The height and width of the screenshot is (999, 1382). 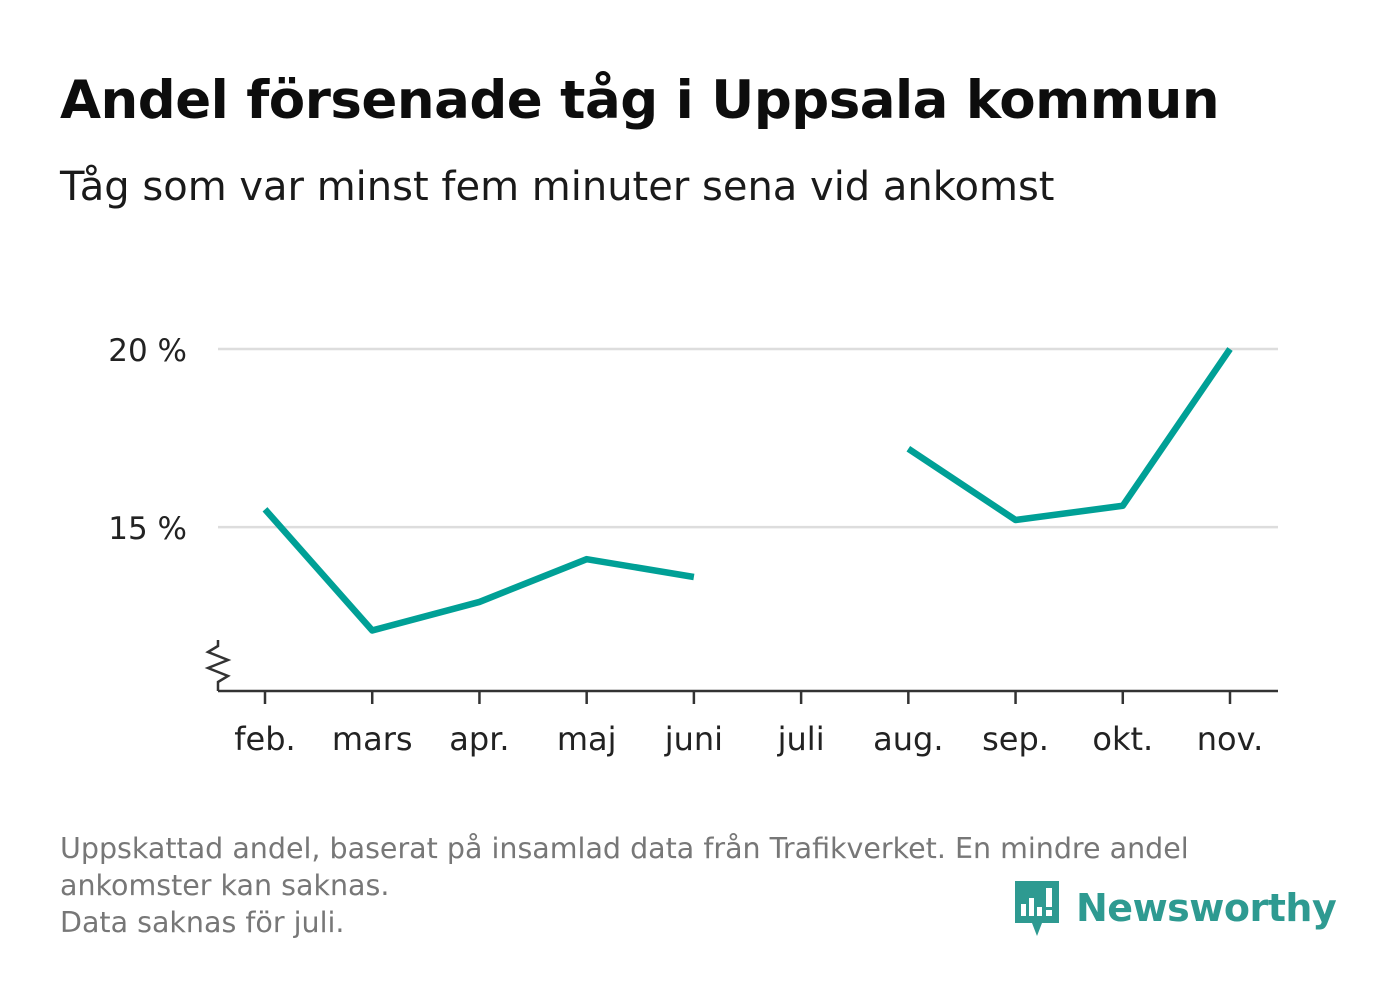 What do you see at coordinates (693, 739) in the screenshot?
I see `x-tick-label: juni` at bounding box center [693, 739].